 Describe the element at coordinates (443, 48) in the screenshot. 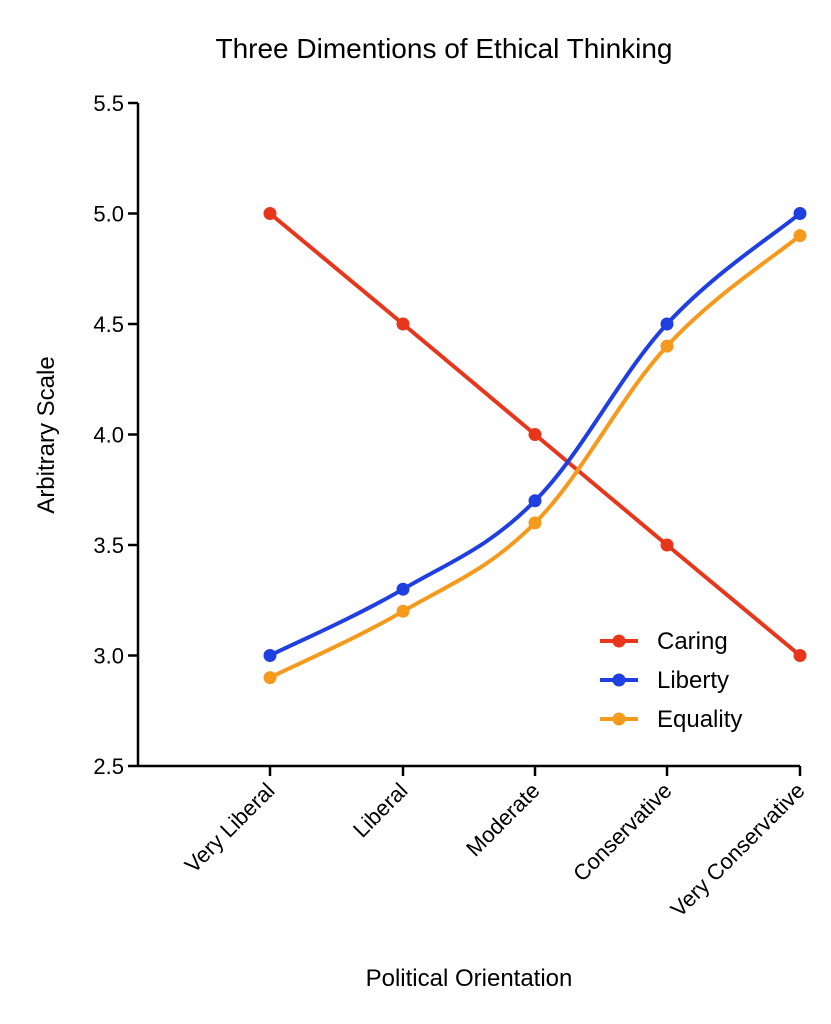

I see `chart-title: Three Dimentions of Ethical Thinking` at that location.